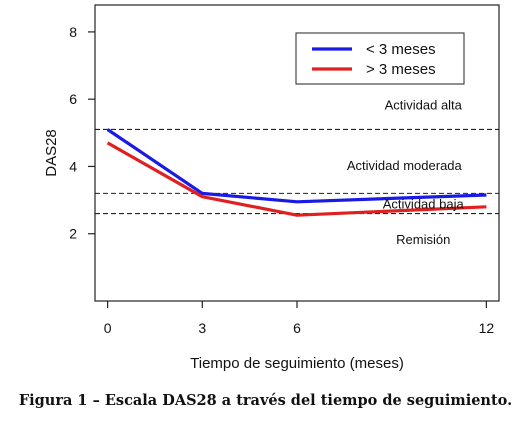 This screenshot has height=426, width=531. What do you see at coordinates (73, 234) in the screenshot?
I see `y-tick-label: 2` at bounding box center [73, 234].